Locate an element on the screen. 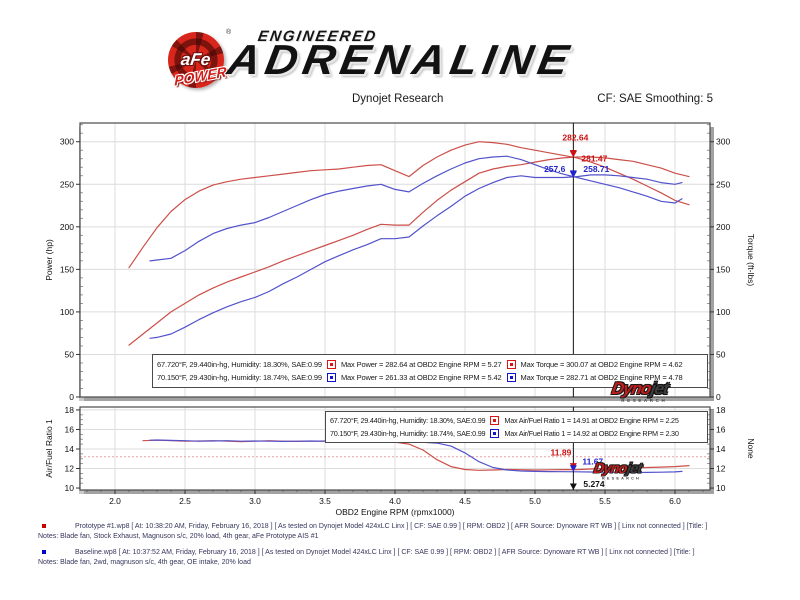 The image size is (800, 600). right-axis-title: Torque (ft-lbs) is located at coordinates (751, 260).